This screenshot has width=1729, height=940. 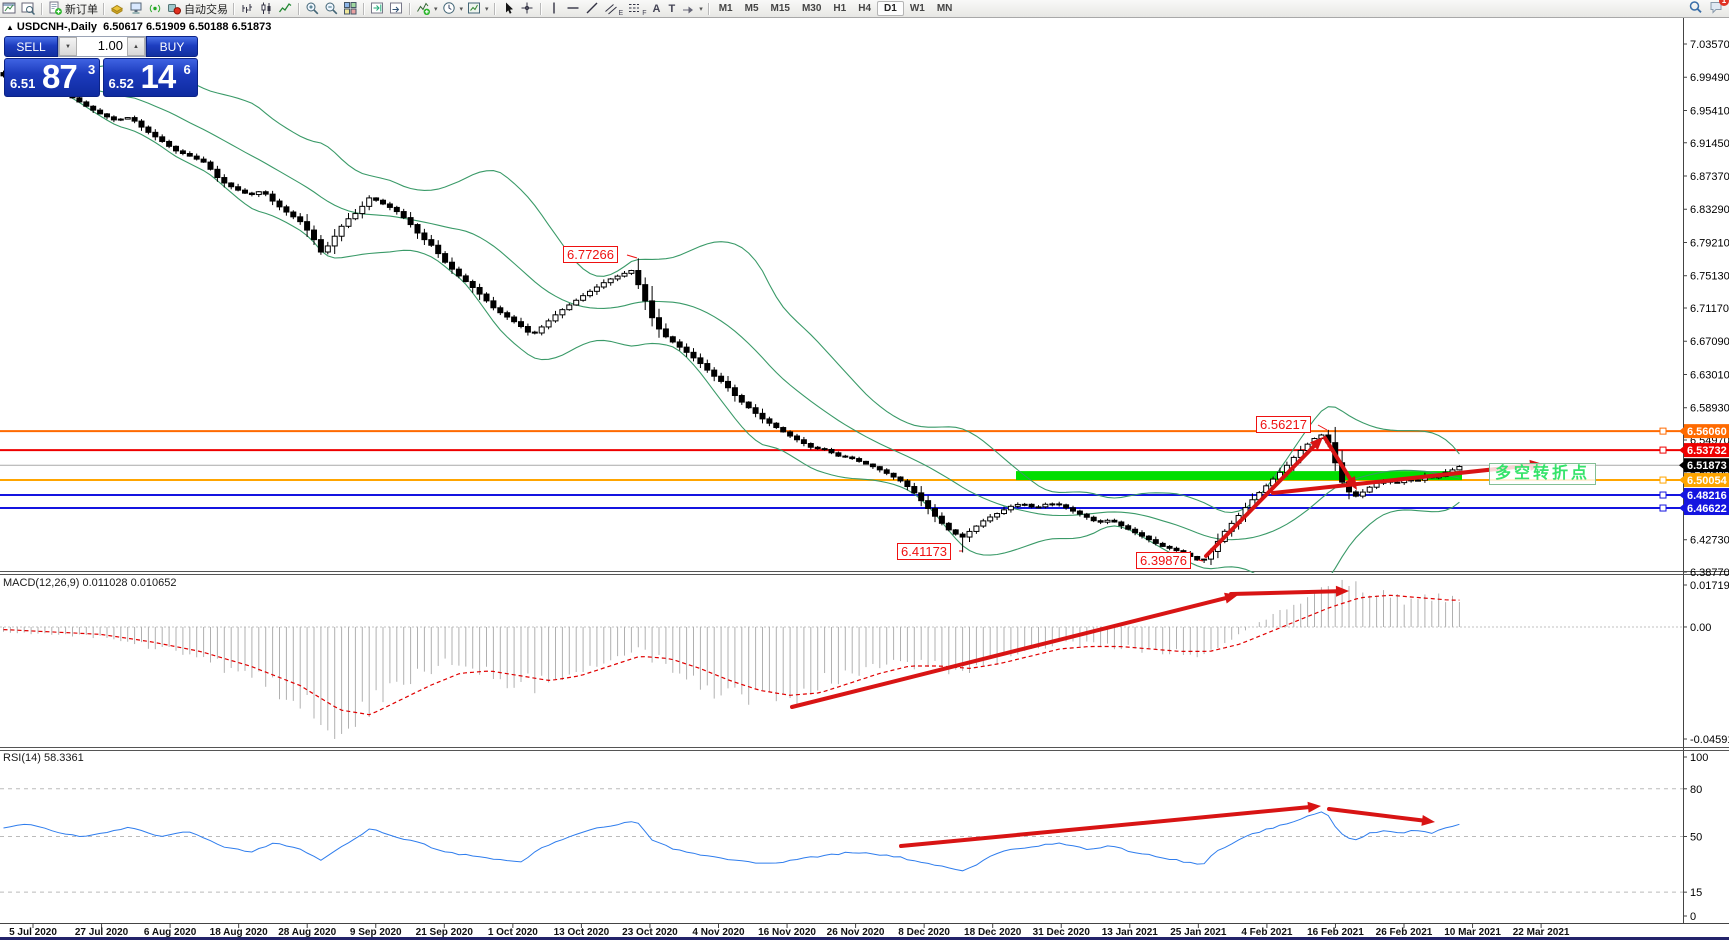 What do you see at coordinates (478, 9) in the screenshot?
I see `templates-icon: ▾` at bounding box center [478, 9].